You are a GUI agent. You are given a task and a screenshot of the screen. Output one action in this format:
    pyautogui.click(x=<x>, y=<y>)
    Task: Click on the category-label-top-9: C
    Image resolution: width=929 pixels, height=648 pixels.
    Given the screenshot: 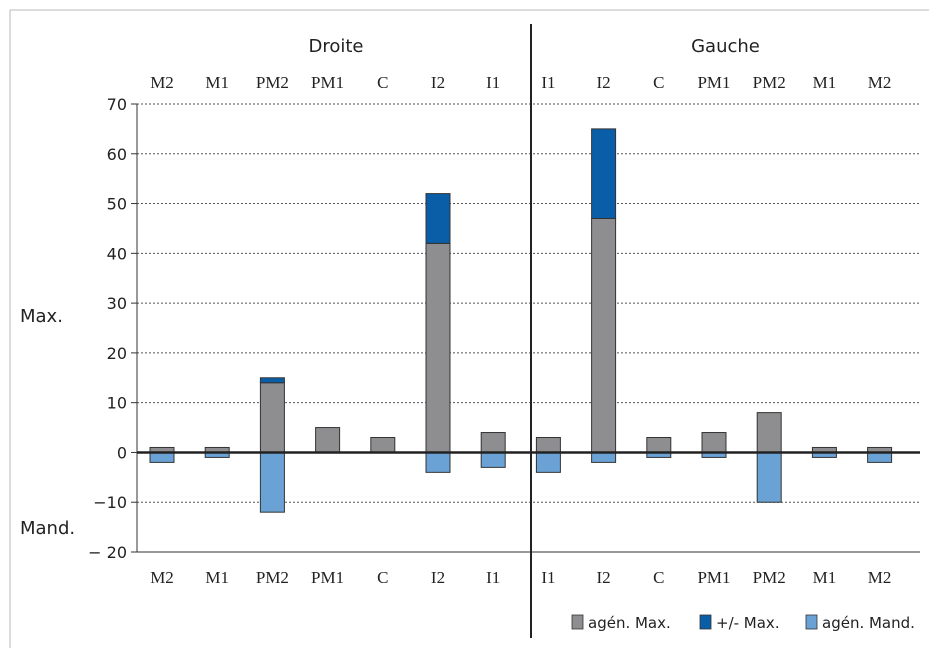 What is the action you would take?
    pyautogui.click(x=658, y=82)
    